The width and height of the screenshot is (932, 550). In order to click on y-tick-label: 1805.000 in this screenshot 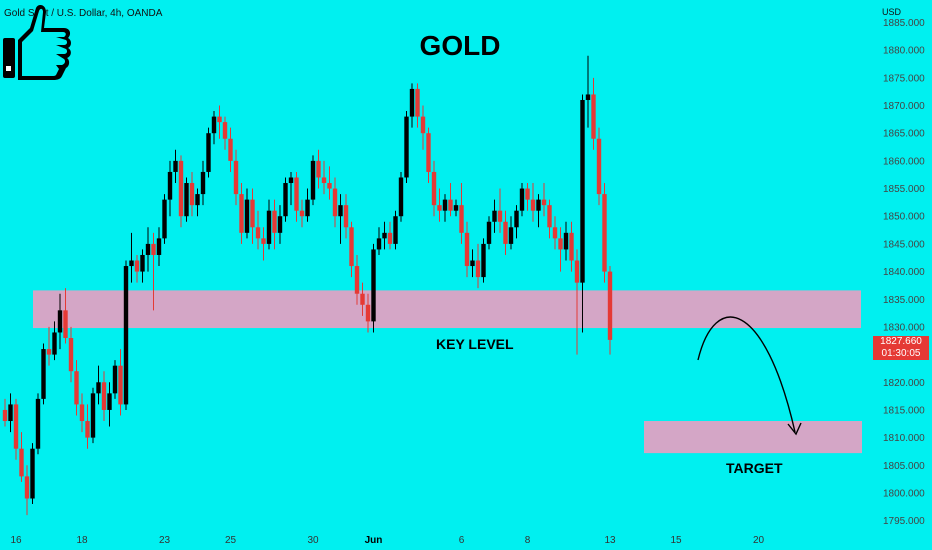, I will do `click(904, 466)`.